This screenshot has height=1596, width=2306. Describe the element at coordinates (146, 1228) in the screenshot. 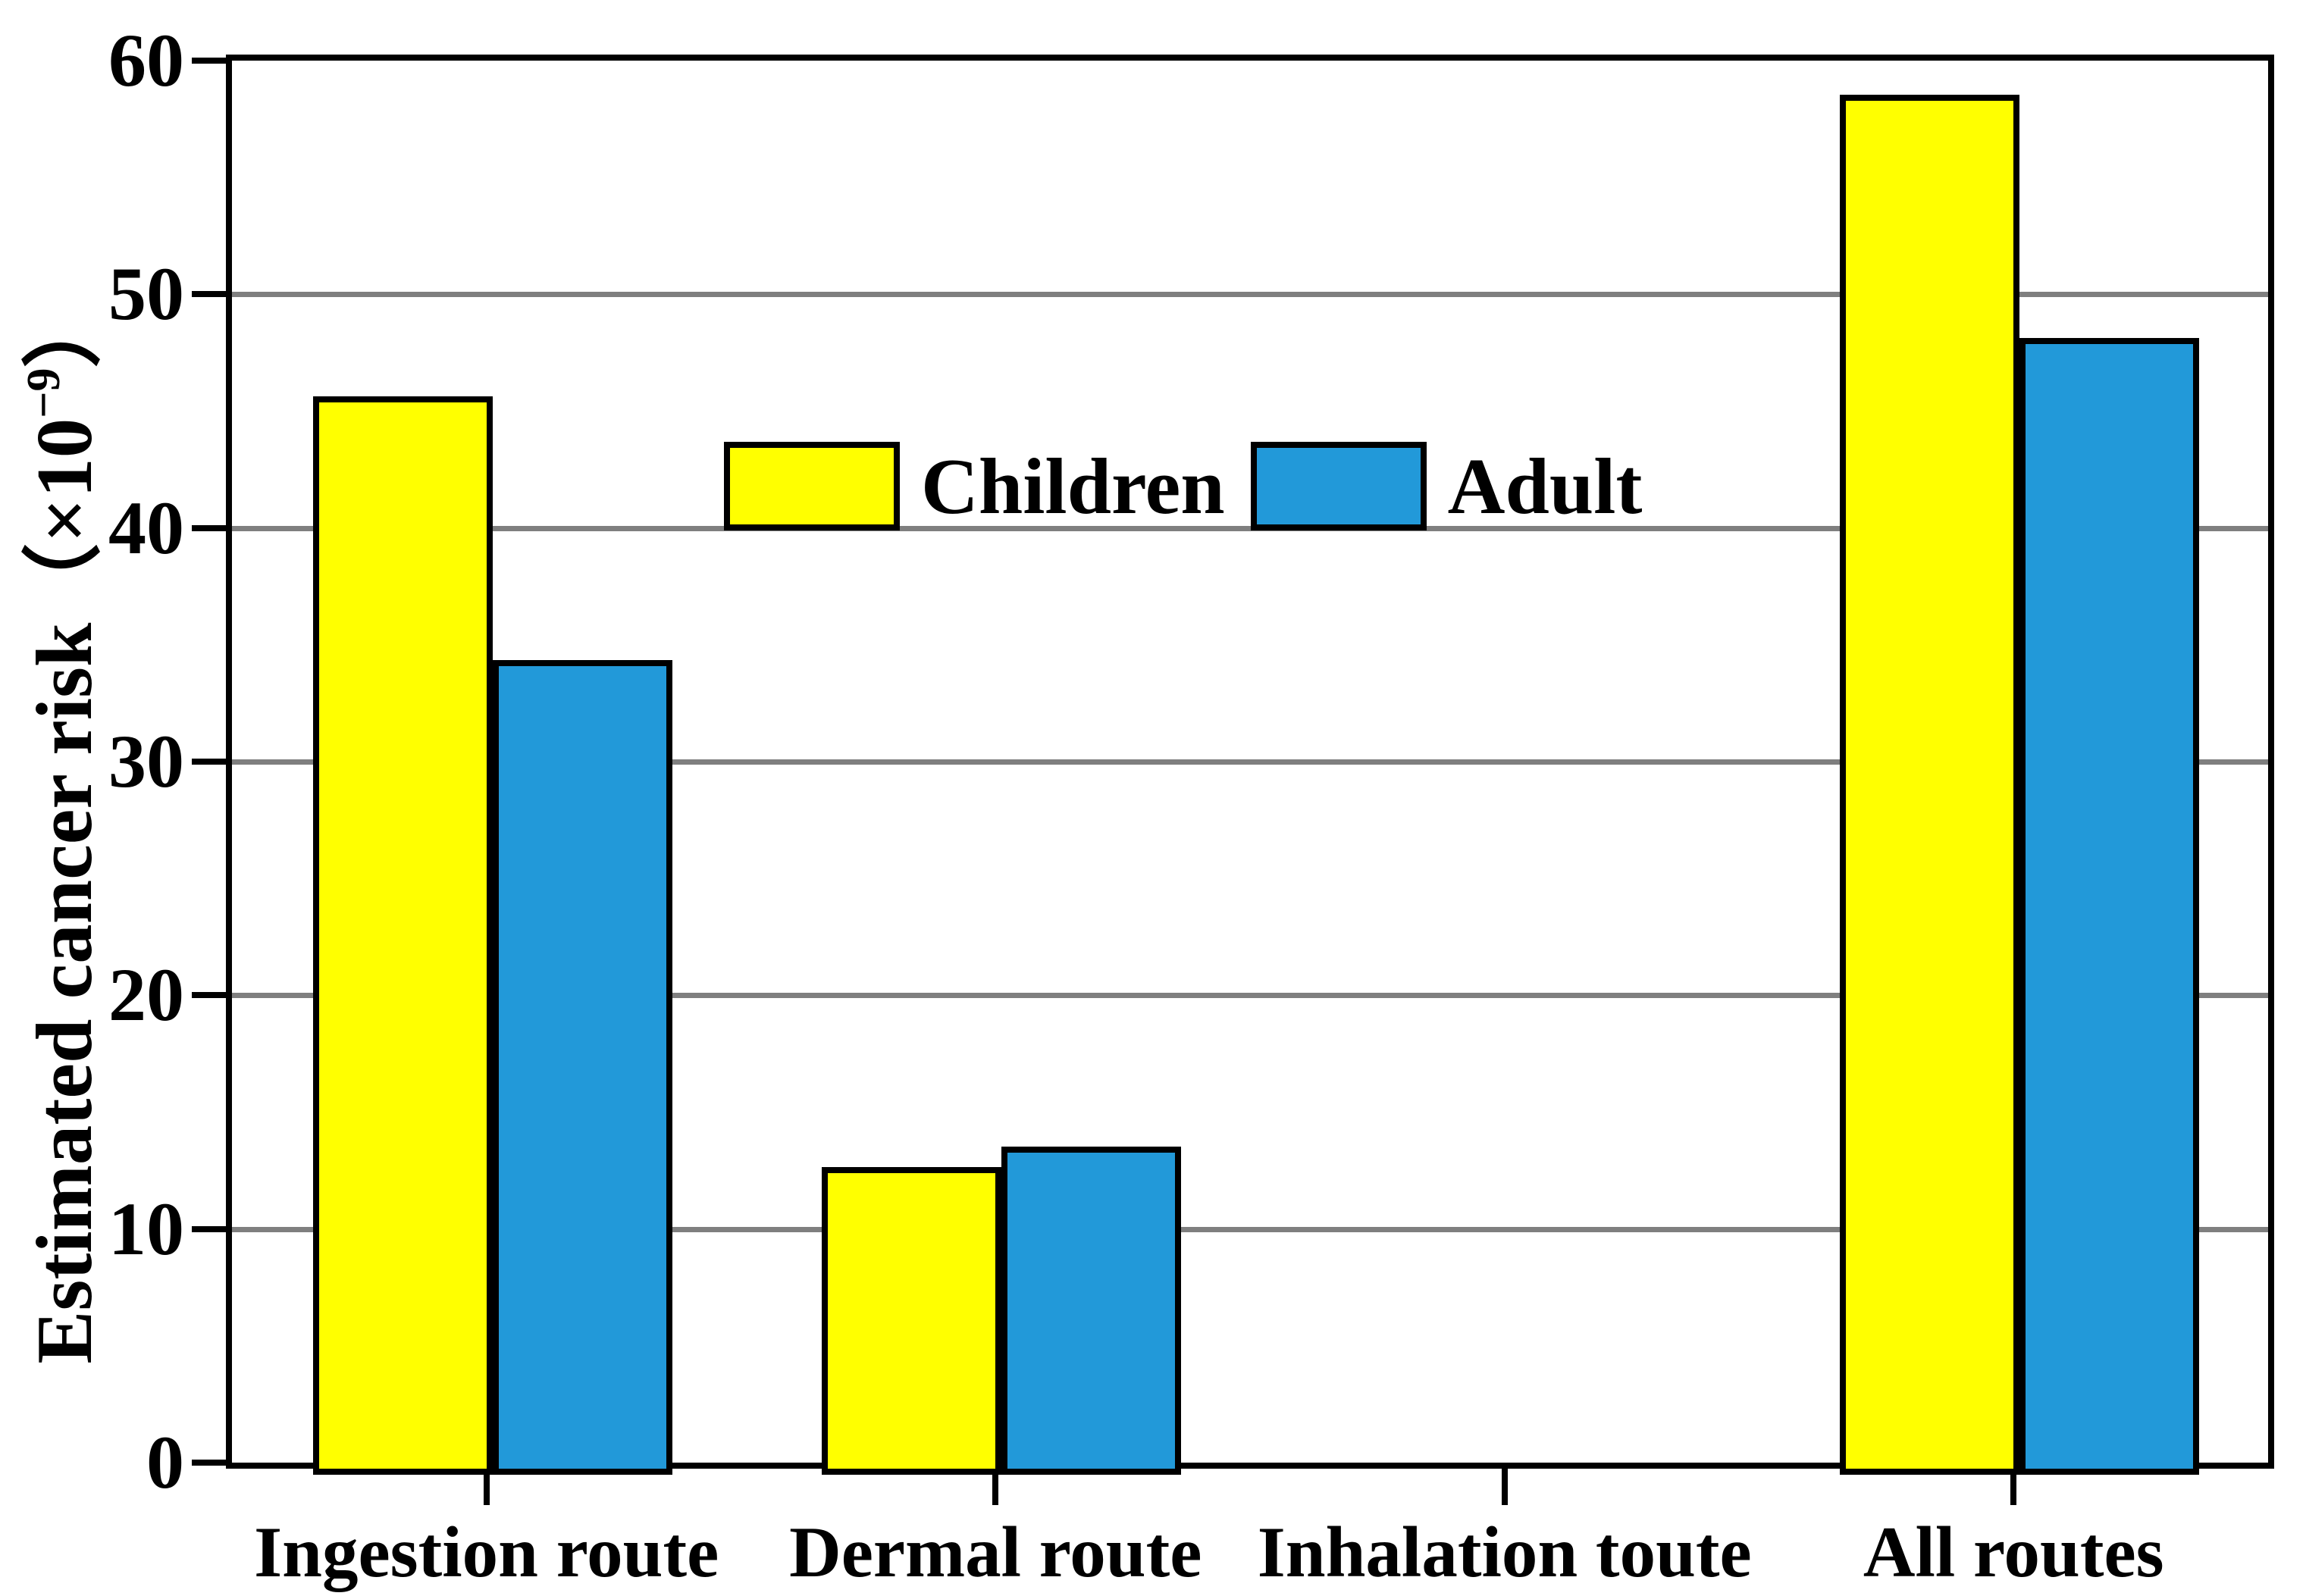

I see `y-tick-label-10: 10` at that location.